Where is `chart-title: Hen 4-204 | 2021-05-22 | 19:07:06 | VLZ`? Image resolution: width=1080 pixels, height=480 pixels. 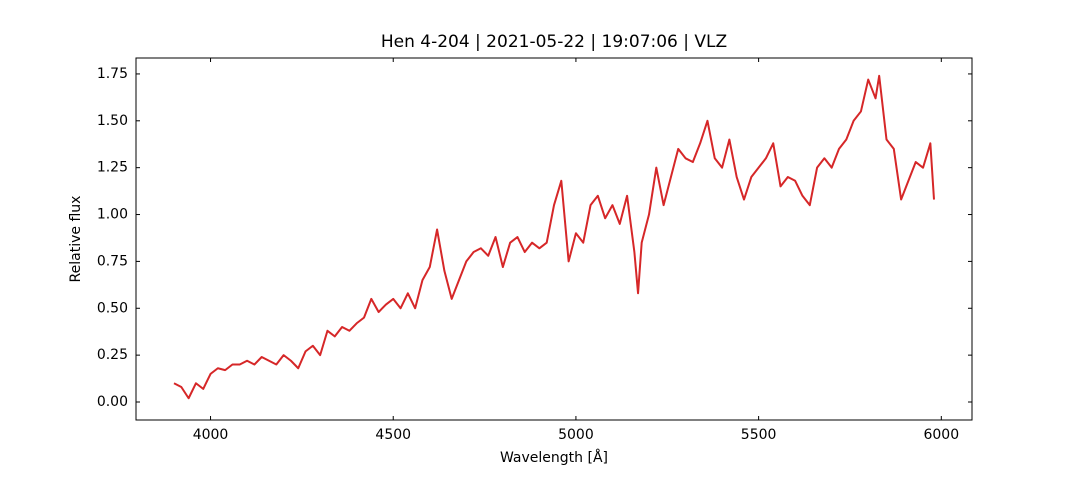 chart-title: Hen 4-204 | 2021-05-22 | 19:07:06 | VLZ is located at coordinates (554, 42).